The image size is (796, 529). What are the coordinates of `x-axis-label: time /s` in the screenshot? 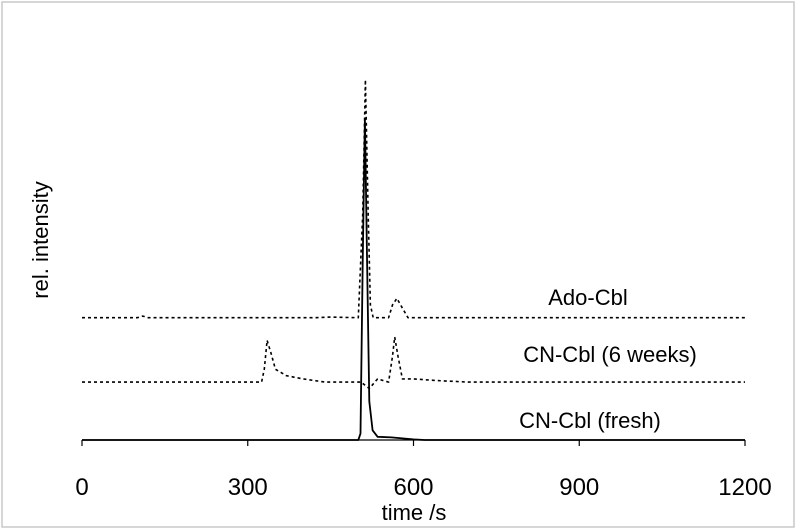 It's located at (414, 512).